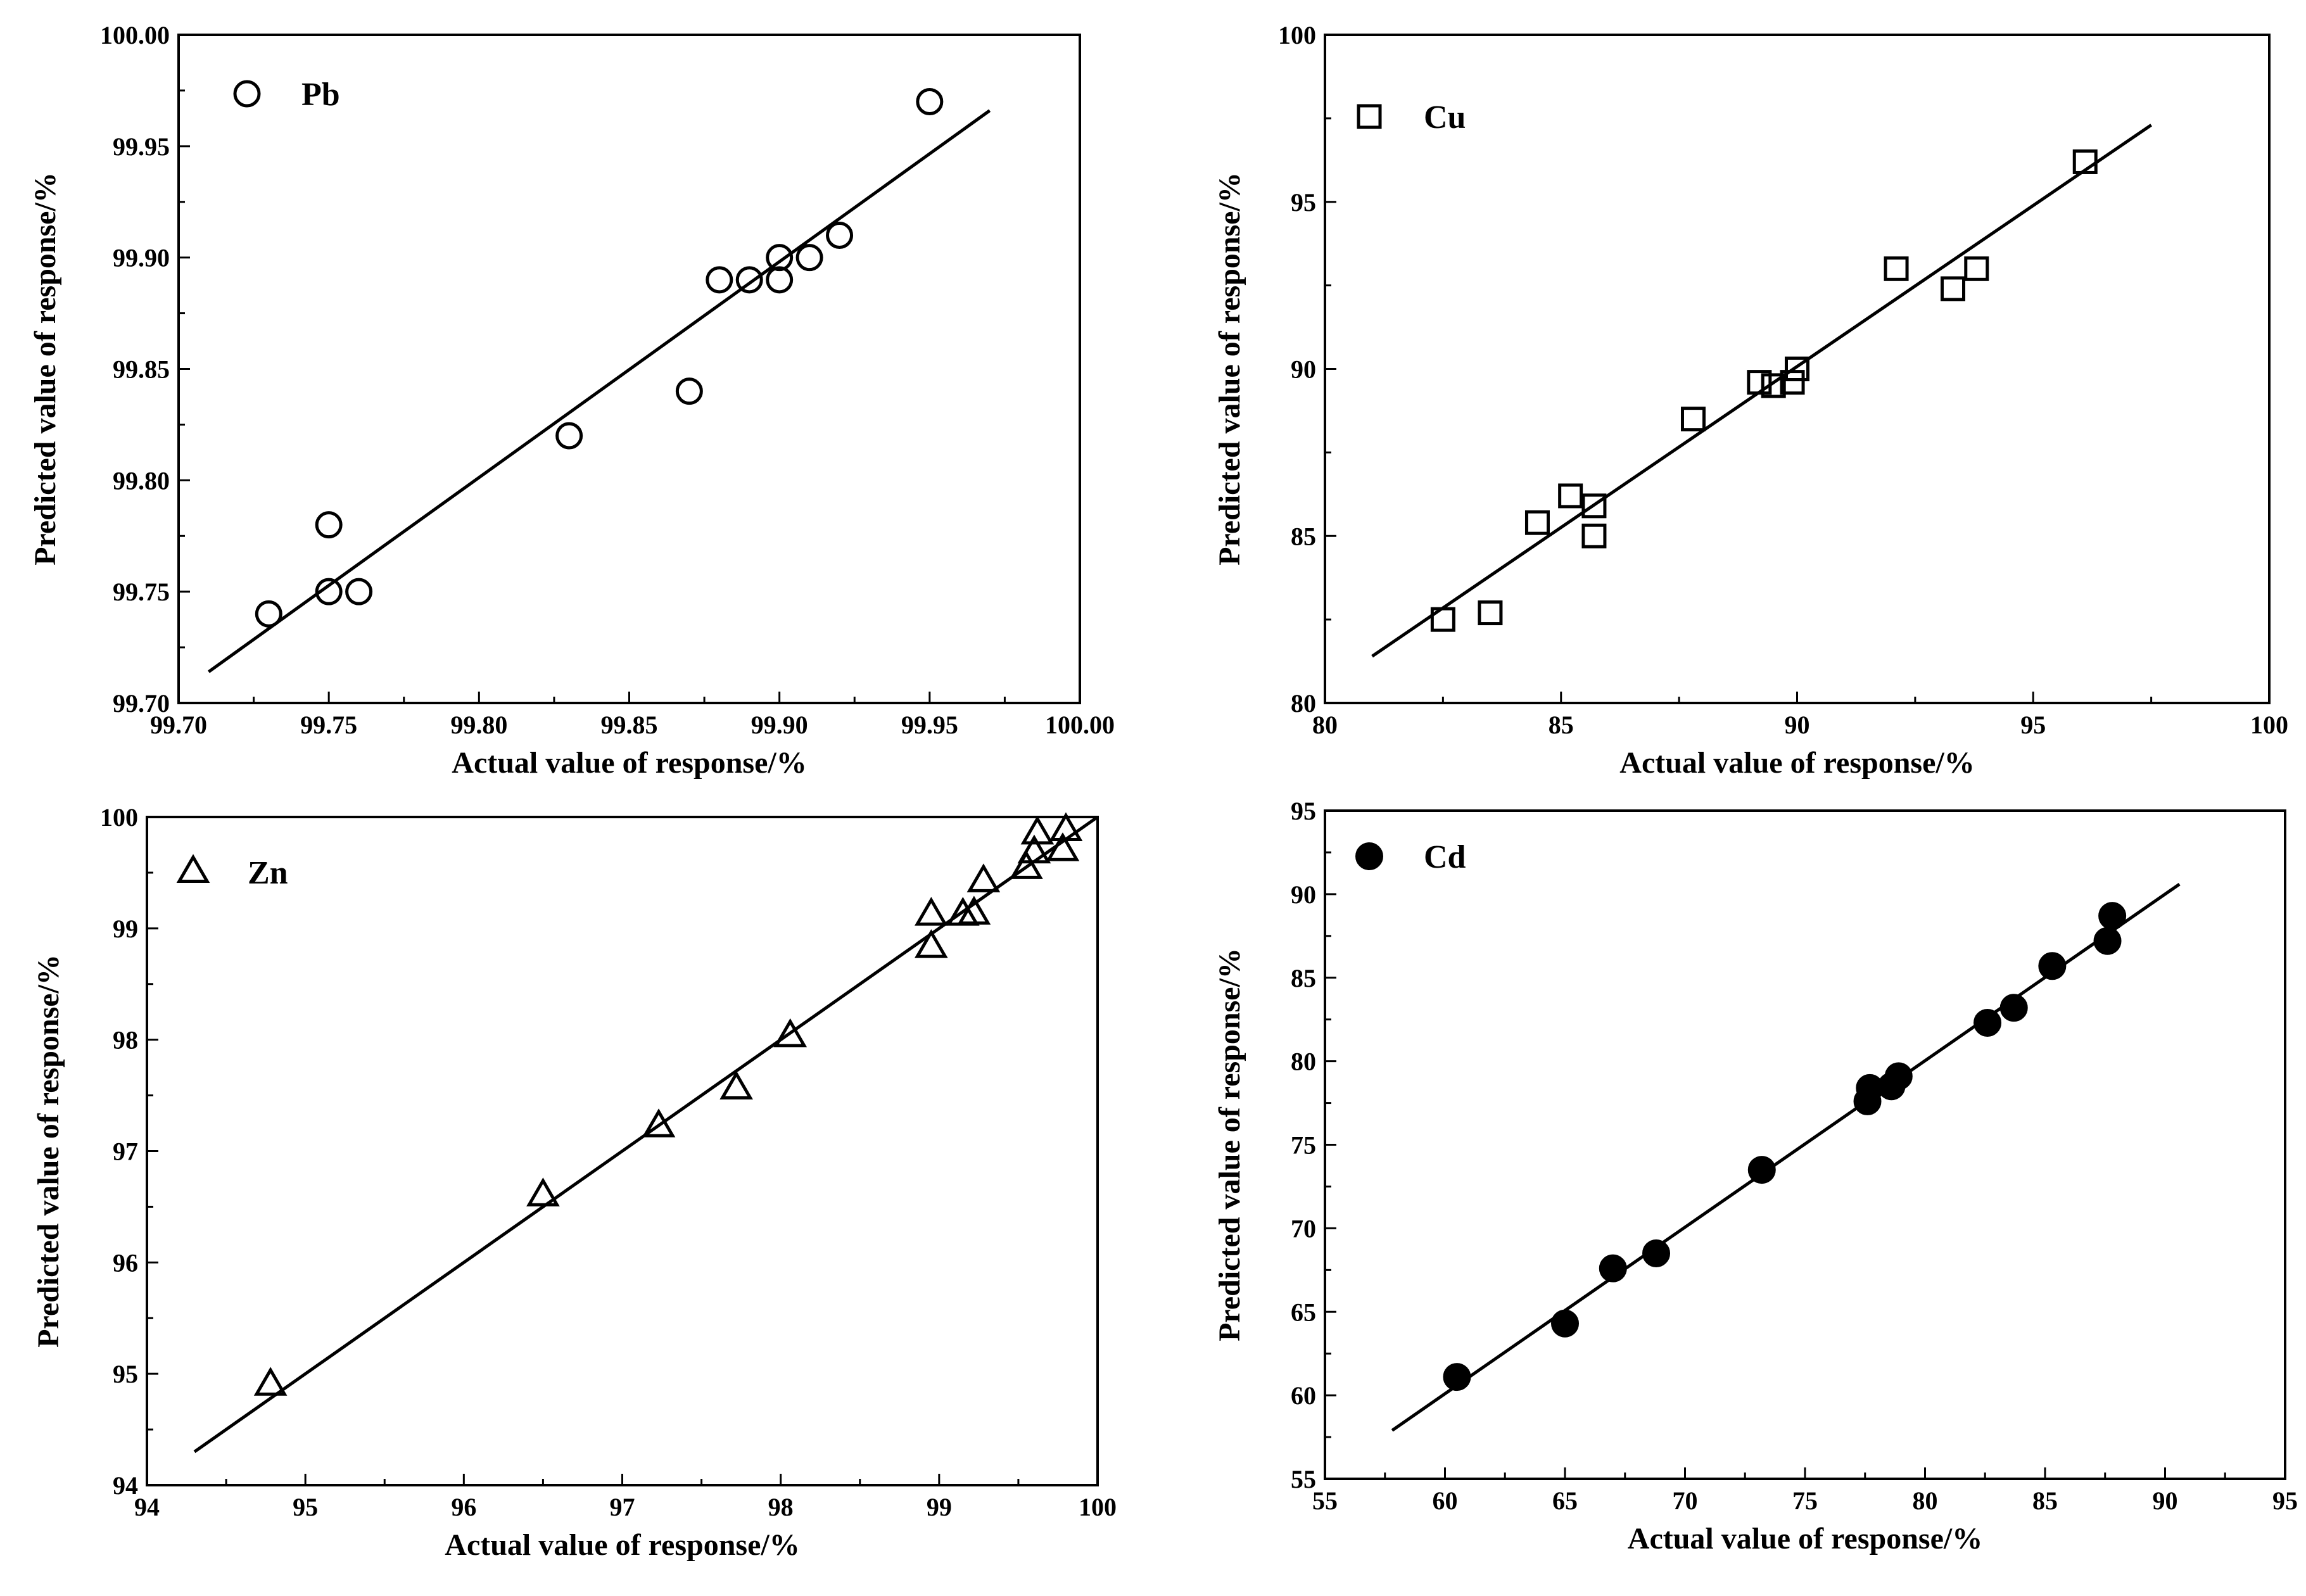 This screenshot has height=1596, width=2306. Describe the element at coordinates (125, 1485) in the screenshot. I see `y-tick-label: 94` at that location.